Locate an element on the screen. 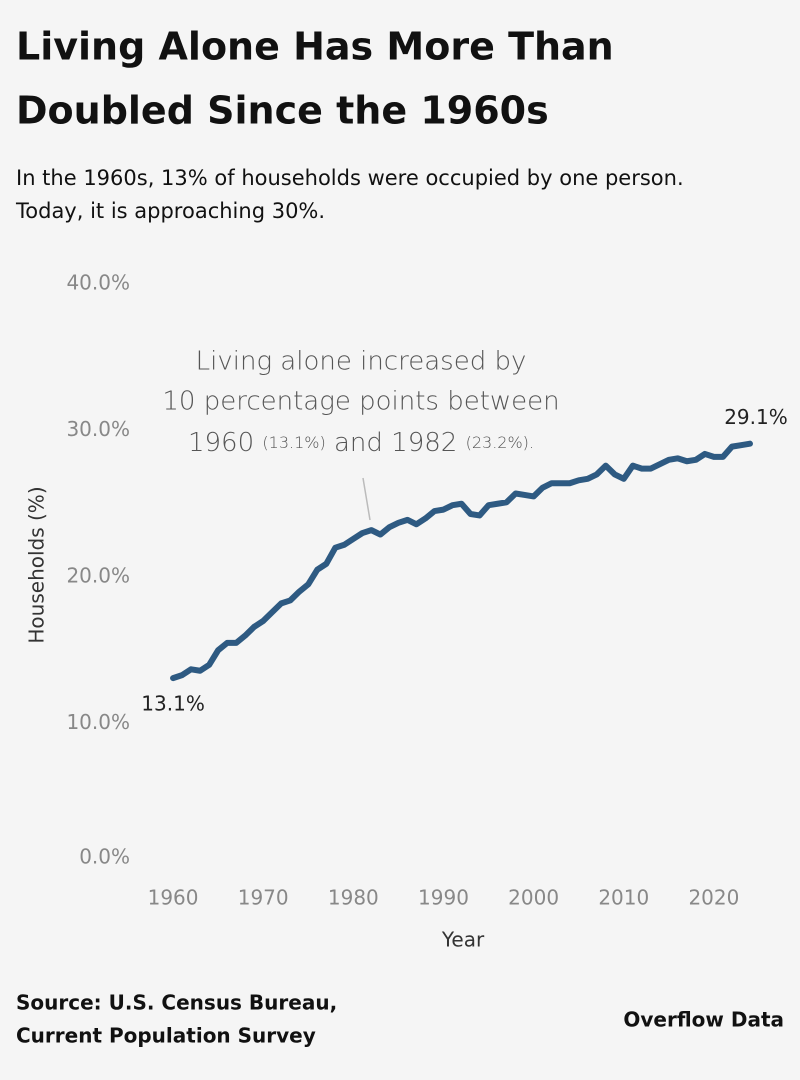 This screenshot has height=1080, width=800. annotation-part: and is located at coordinates (358, 443).